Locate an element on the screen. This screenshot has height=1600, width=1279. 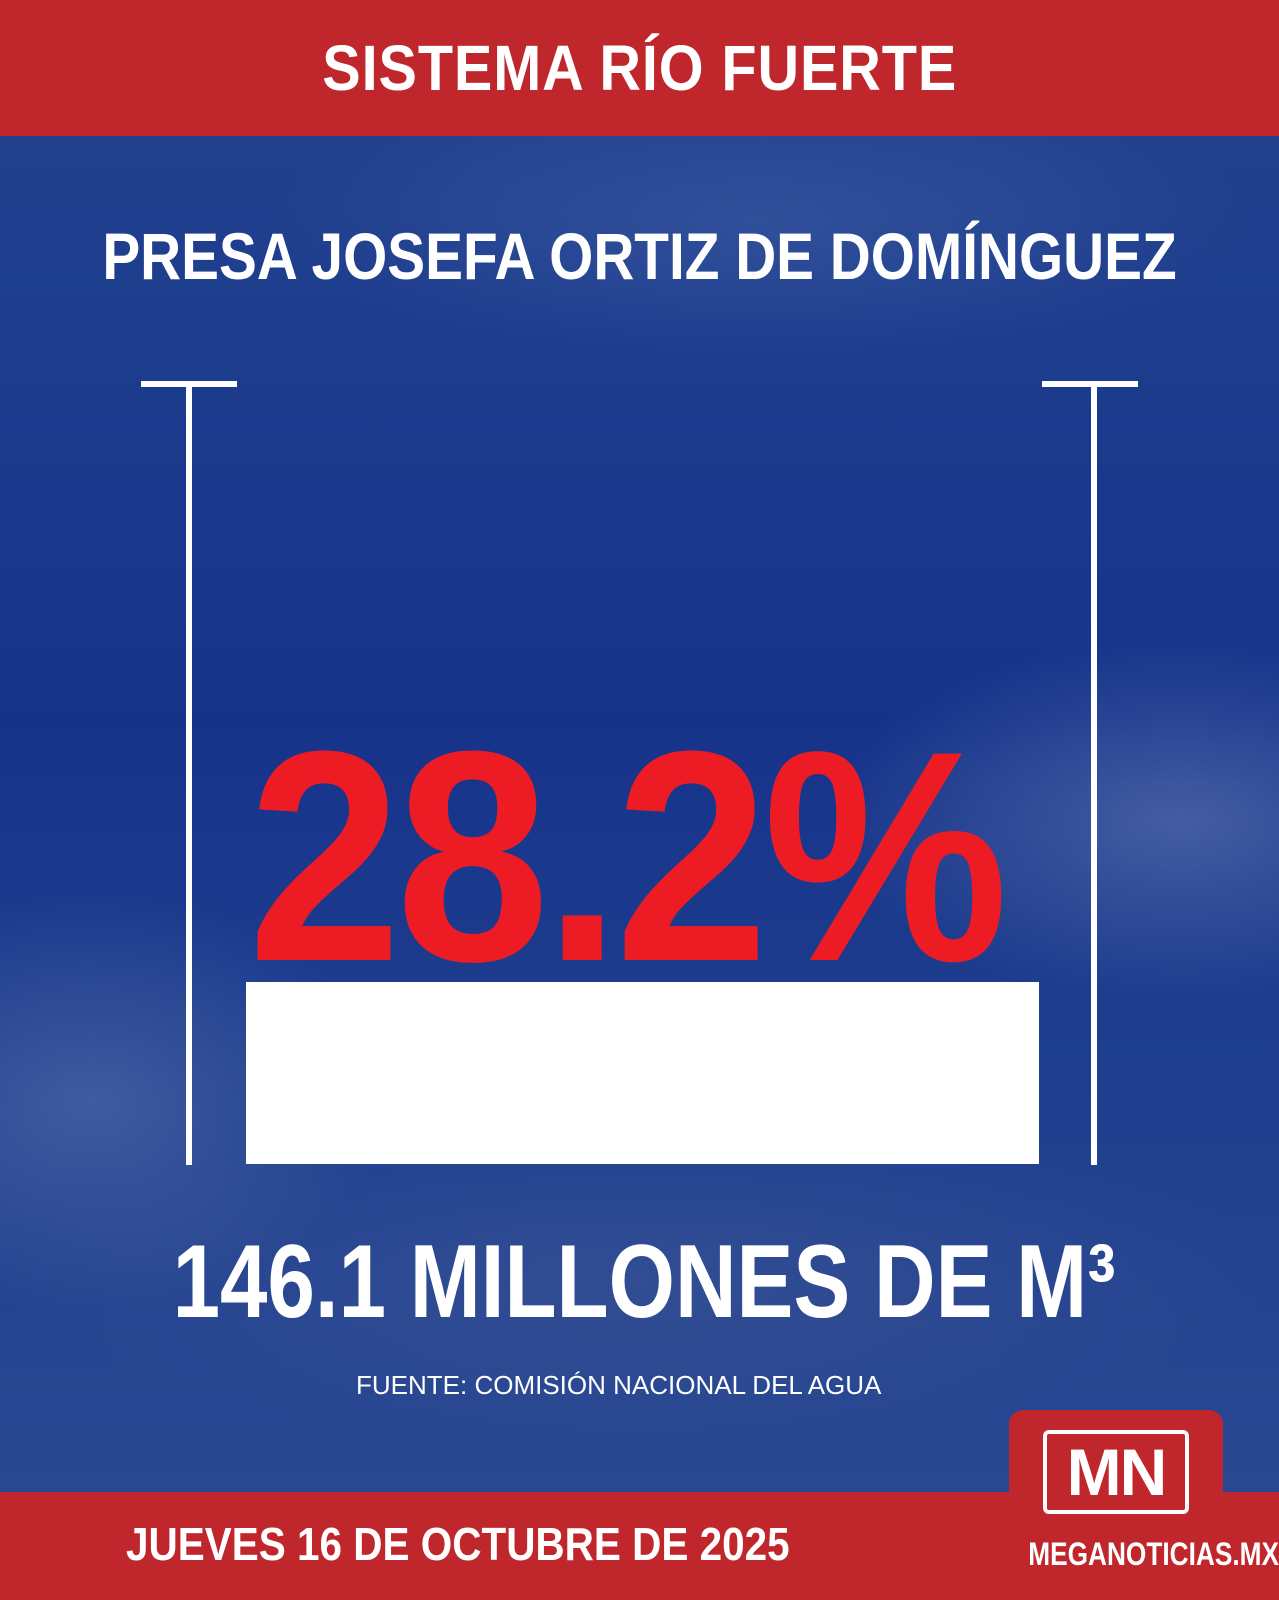
brand-site: MEGANOTICIAS.MX is located at coordinates (1153, 1554).